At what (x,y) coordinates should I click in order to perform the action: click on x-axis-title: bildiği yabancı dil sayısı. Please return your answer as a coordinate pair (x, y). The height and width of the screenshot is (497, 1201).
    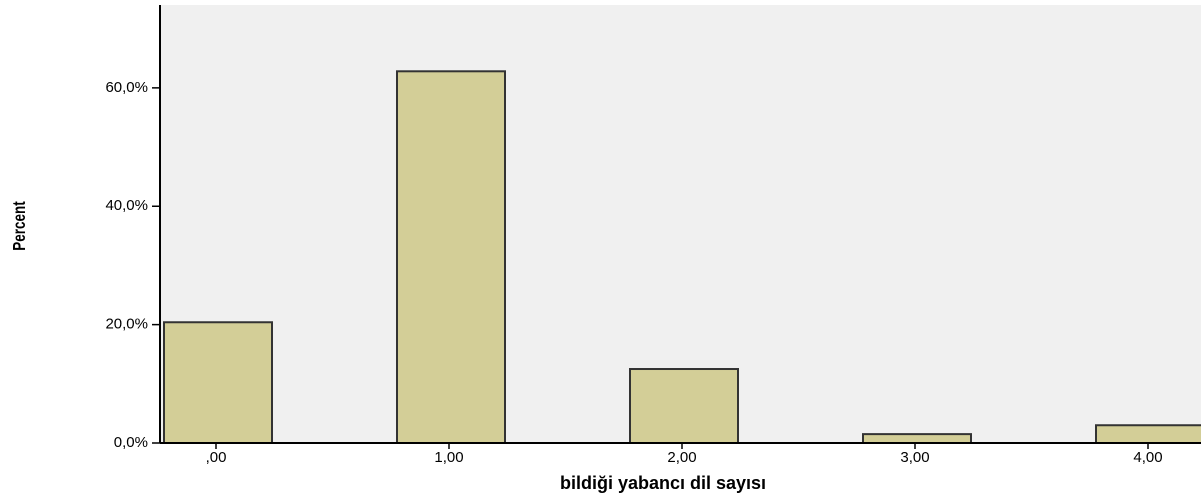
    Looking at the image, I should click on (663, 483).